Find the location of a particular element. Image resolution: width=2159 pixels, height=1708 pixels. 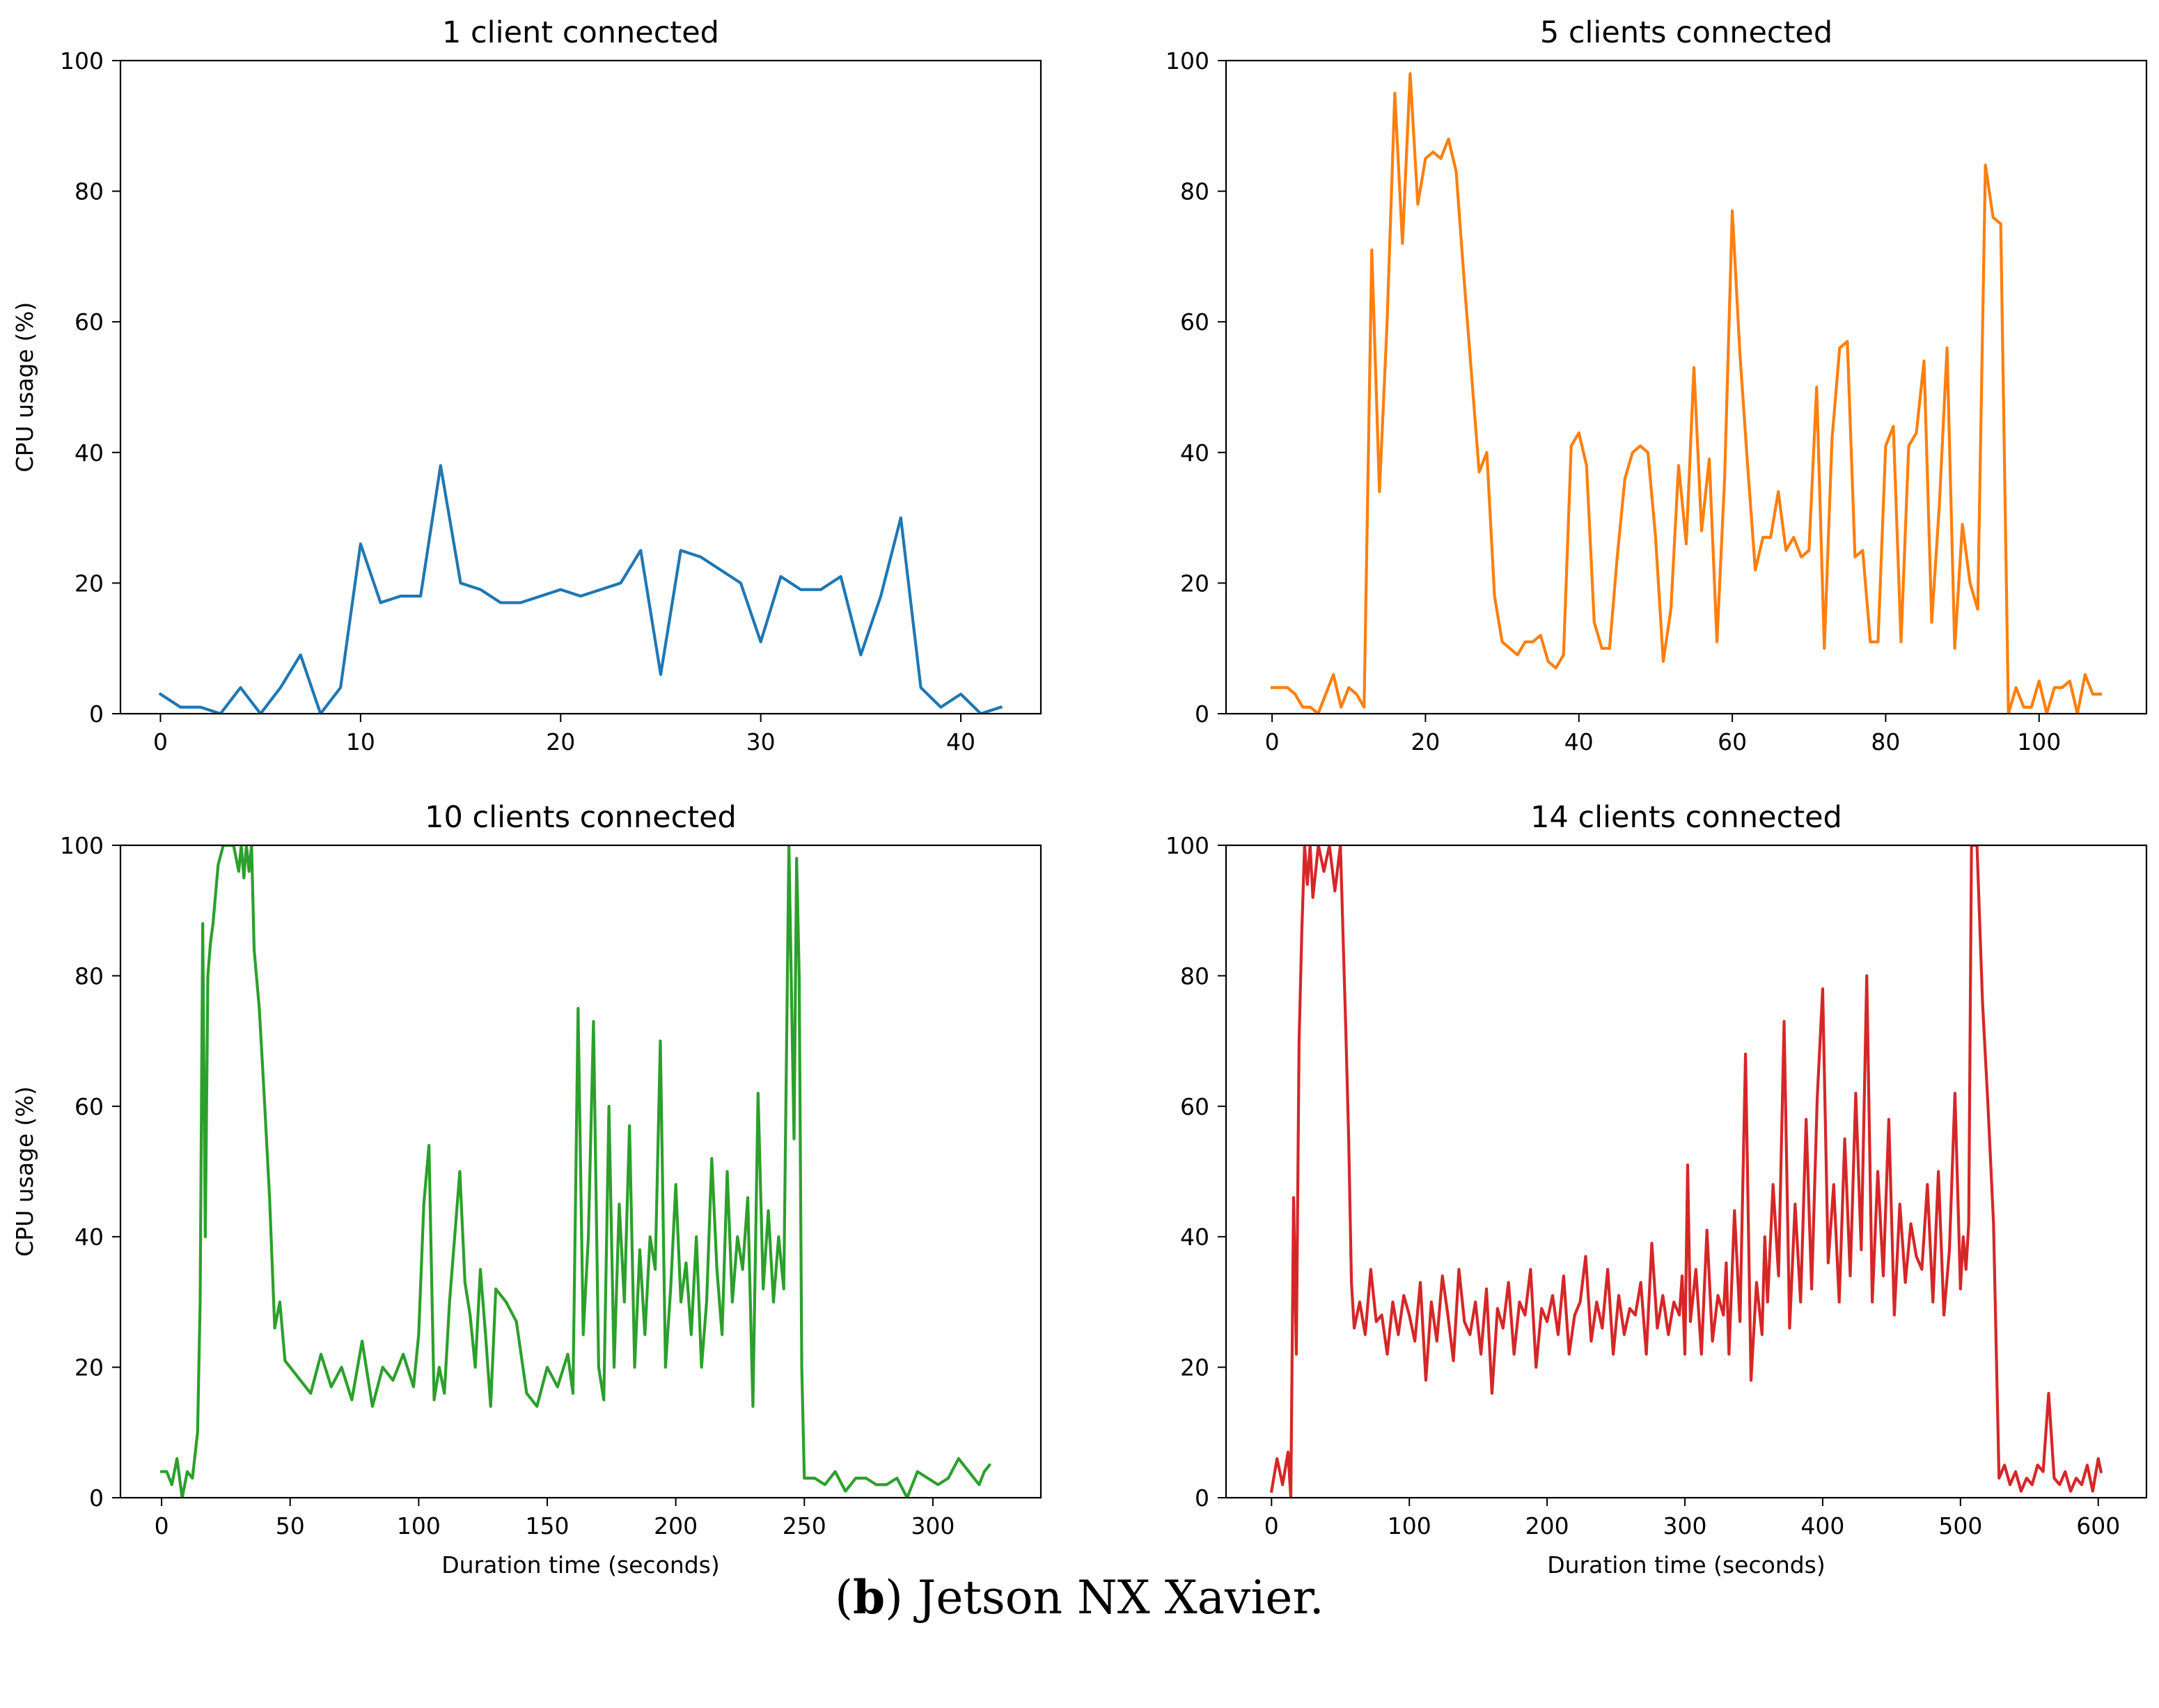

chart-14-clients-x-axis-label: Duration time (seconds) is located at coordinates (1686, 1564).